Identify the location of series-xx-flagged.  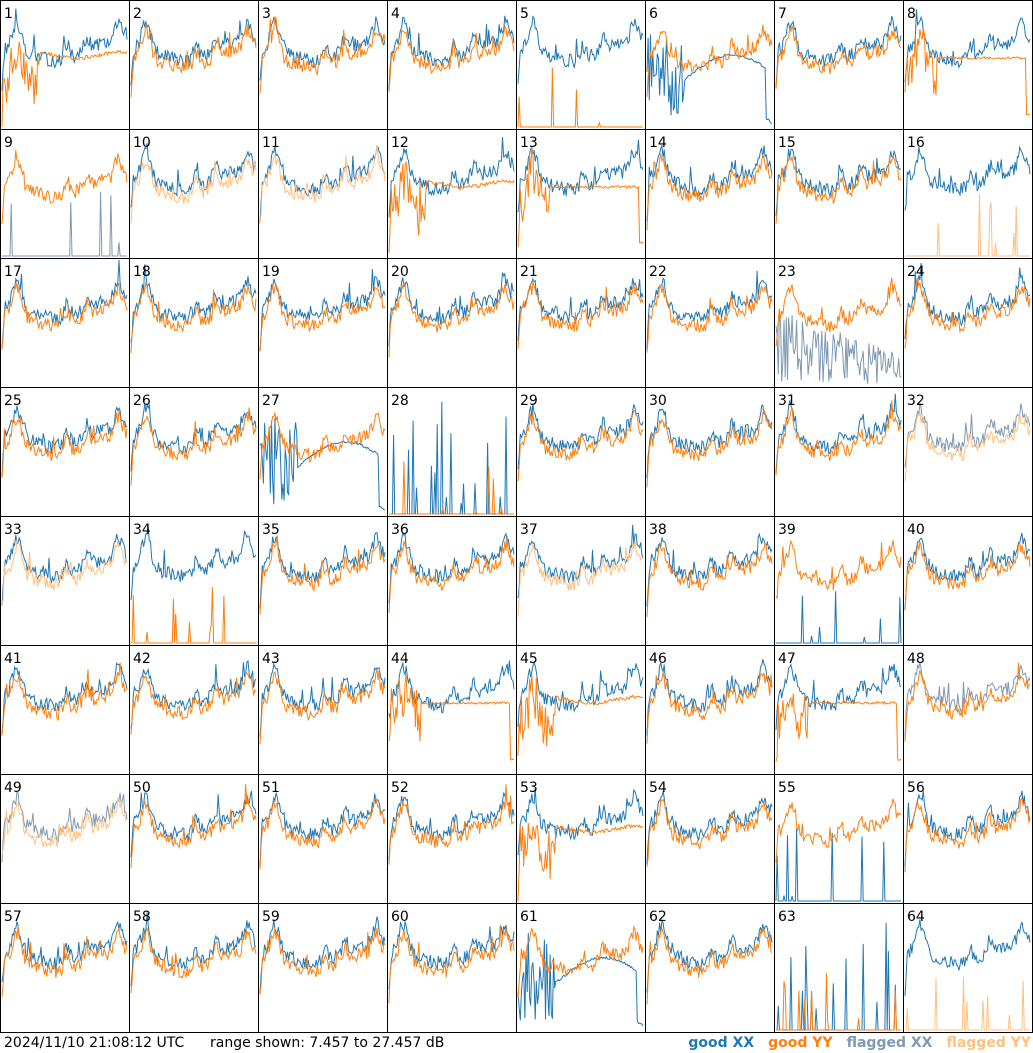
(838, 348).